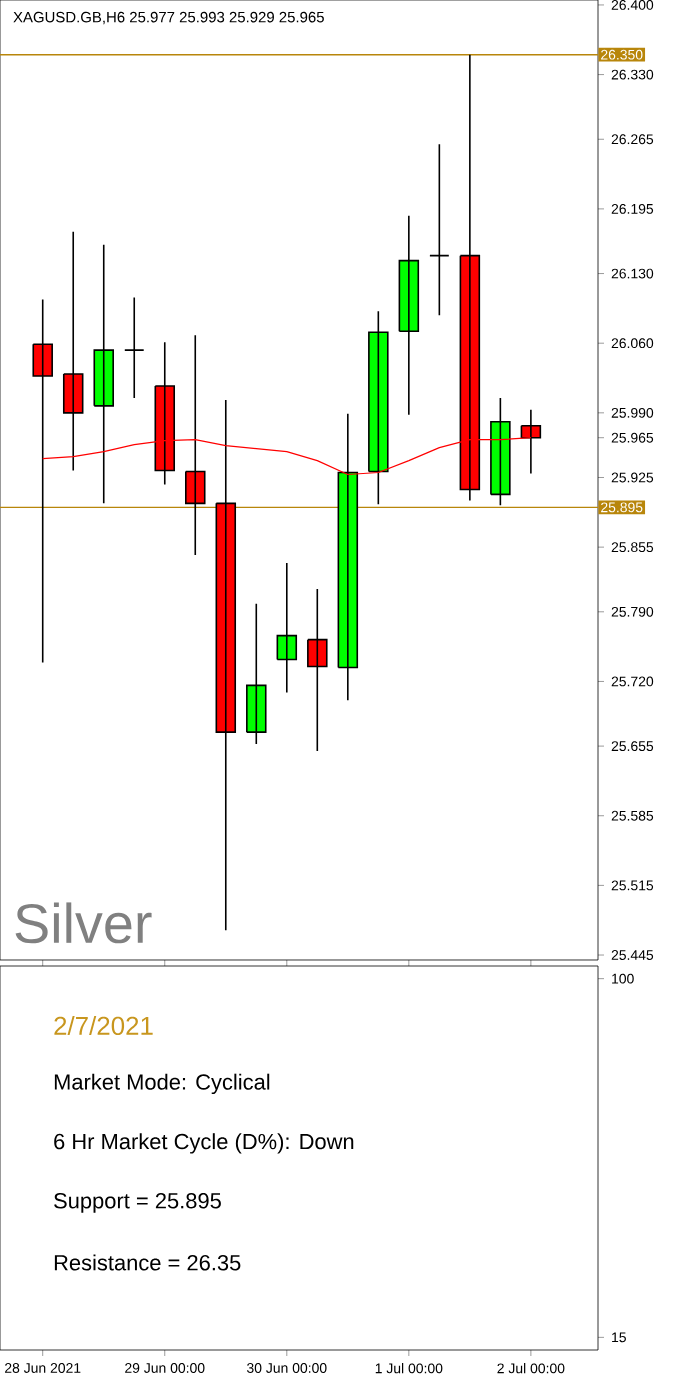  Describe the element at coordinates (83, 923) in the screenshot. I see `annotation: Silver` at that location.